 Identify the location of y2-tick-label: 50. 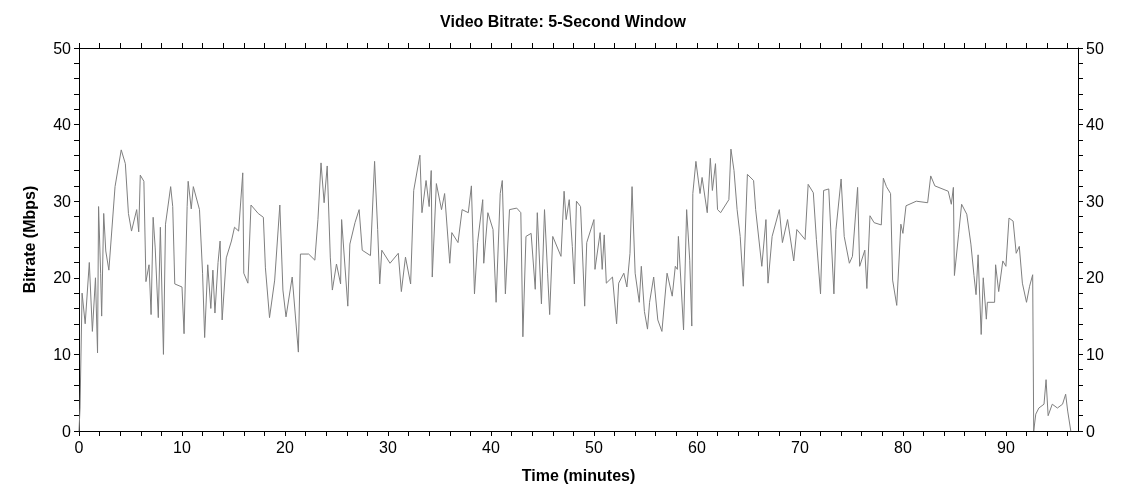
(1095, 48).